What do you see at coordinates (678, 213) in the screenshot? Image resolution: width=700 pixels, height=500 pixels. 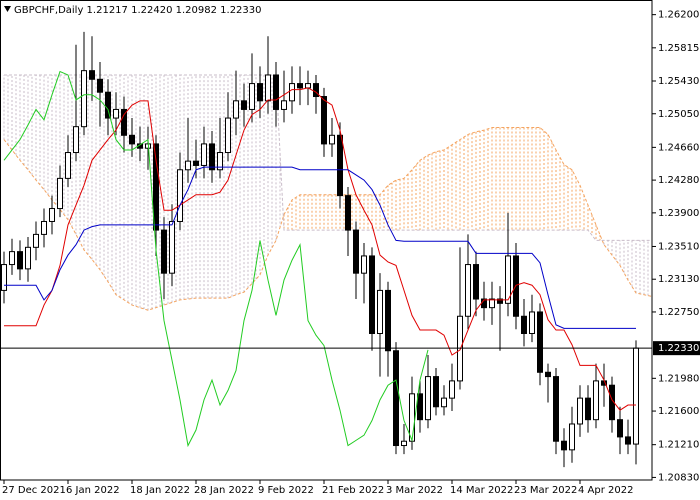 I see `y-tick-label: 1.23900` at bounding box center [678, 213].